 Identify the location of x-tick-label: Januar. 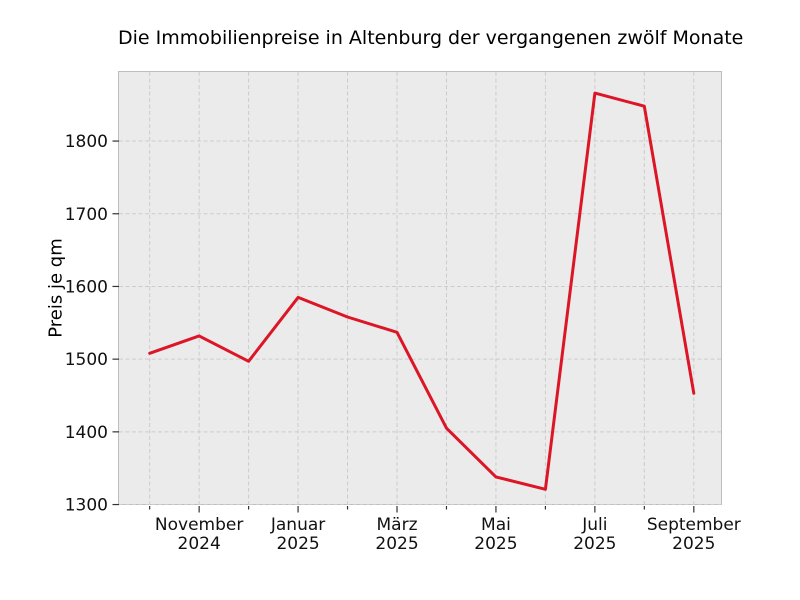
(297, 525).